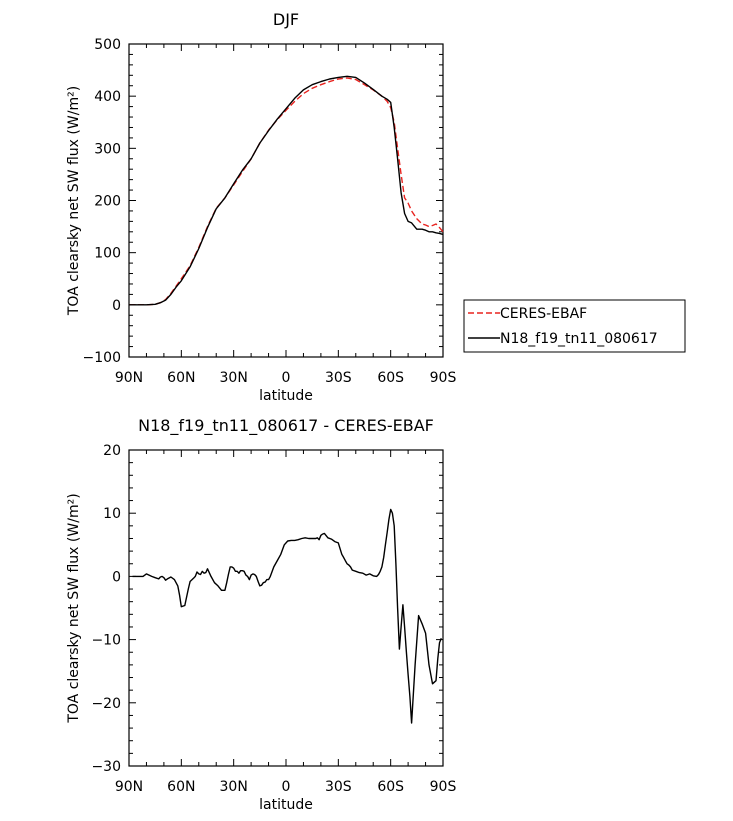 The width and height of the screenshot is (733, 821). I want to click on legend-label-0: CERES-EBAF, so click(543, 314).